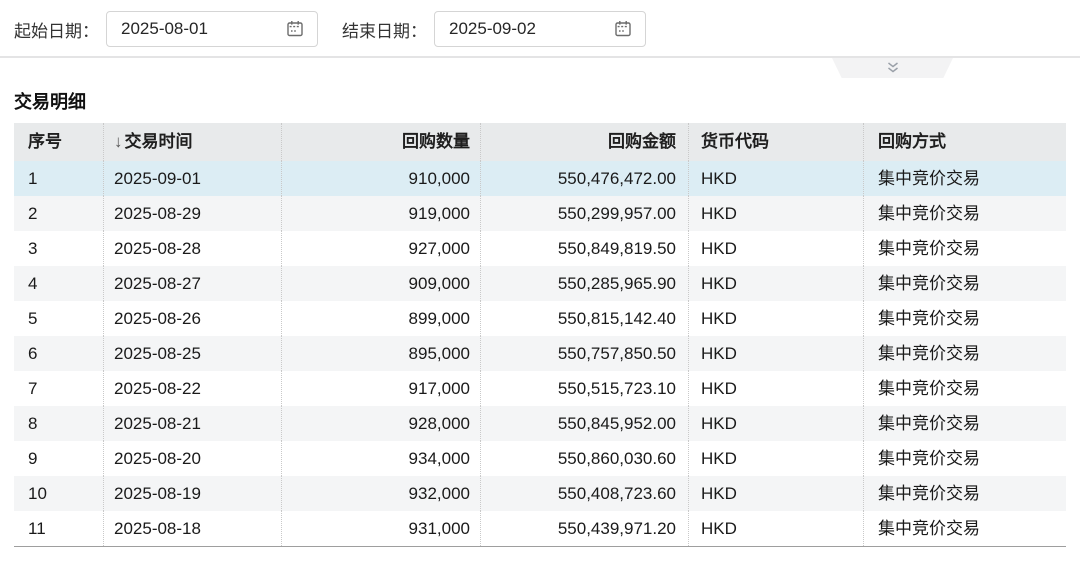  What do you see at coordinates (380, 528) in the screenshot?
I see `table-cell: 931,000` at bounding box center [380, 528].